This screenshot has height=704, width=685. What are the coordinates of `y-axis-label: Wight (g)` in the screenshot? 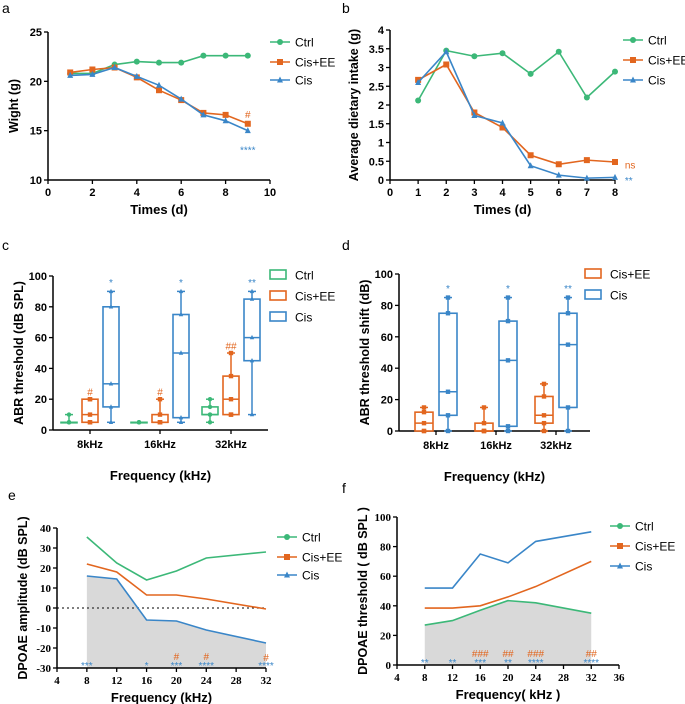 It's located at (14, 106).